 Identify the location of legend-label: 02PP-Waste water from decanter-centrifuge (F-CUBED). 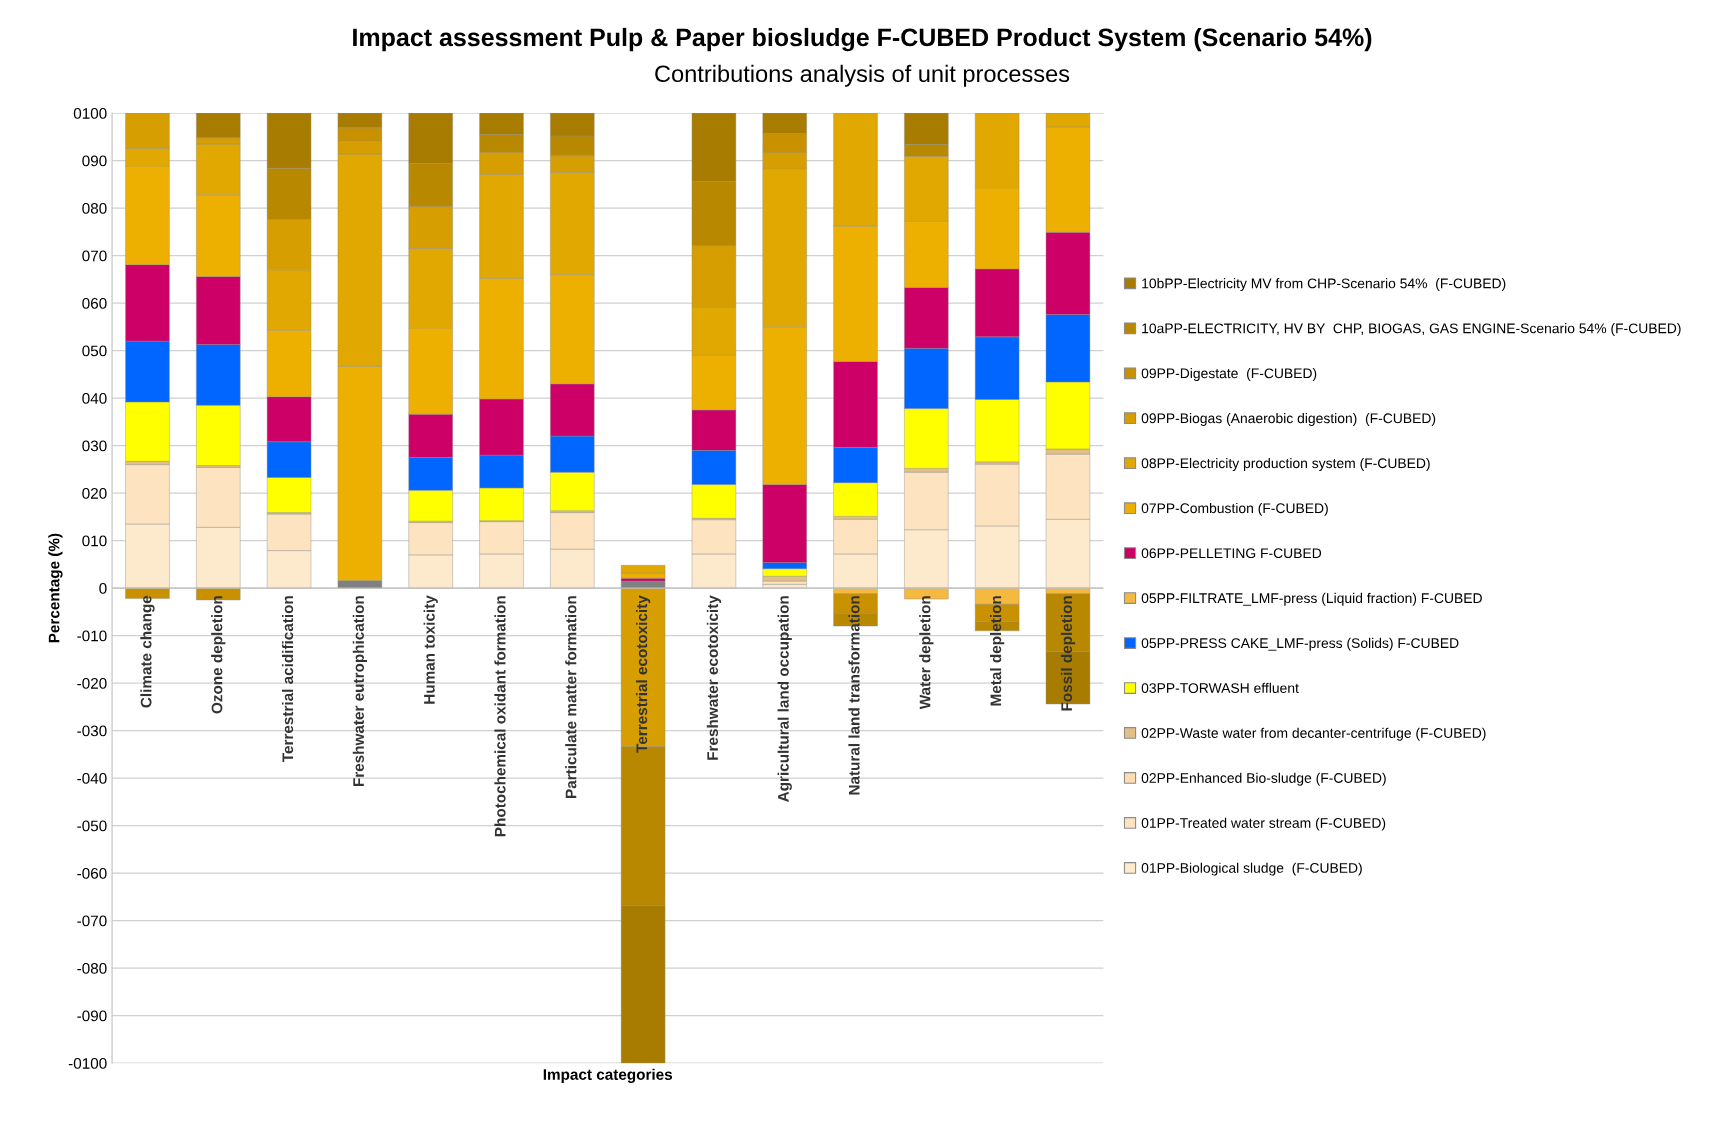
(1313, 734).